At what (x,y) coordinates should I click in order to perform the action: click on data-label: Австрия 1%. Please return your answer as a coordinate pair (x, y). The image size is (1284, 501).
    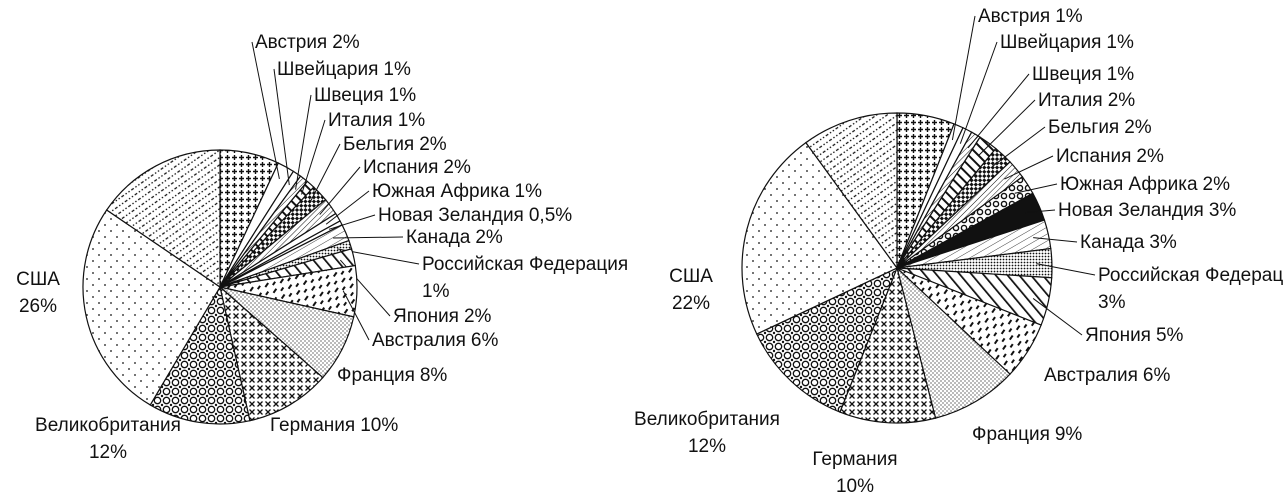
    Looking at the image, I should click on (1030, 16).